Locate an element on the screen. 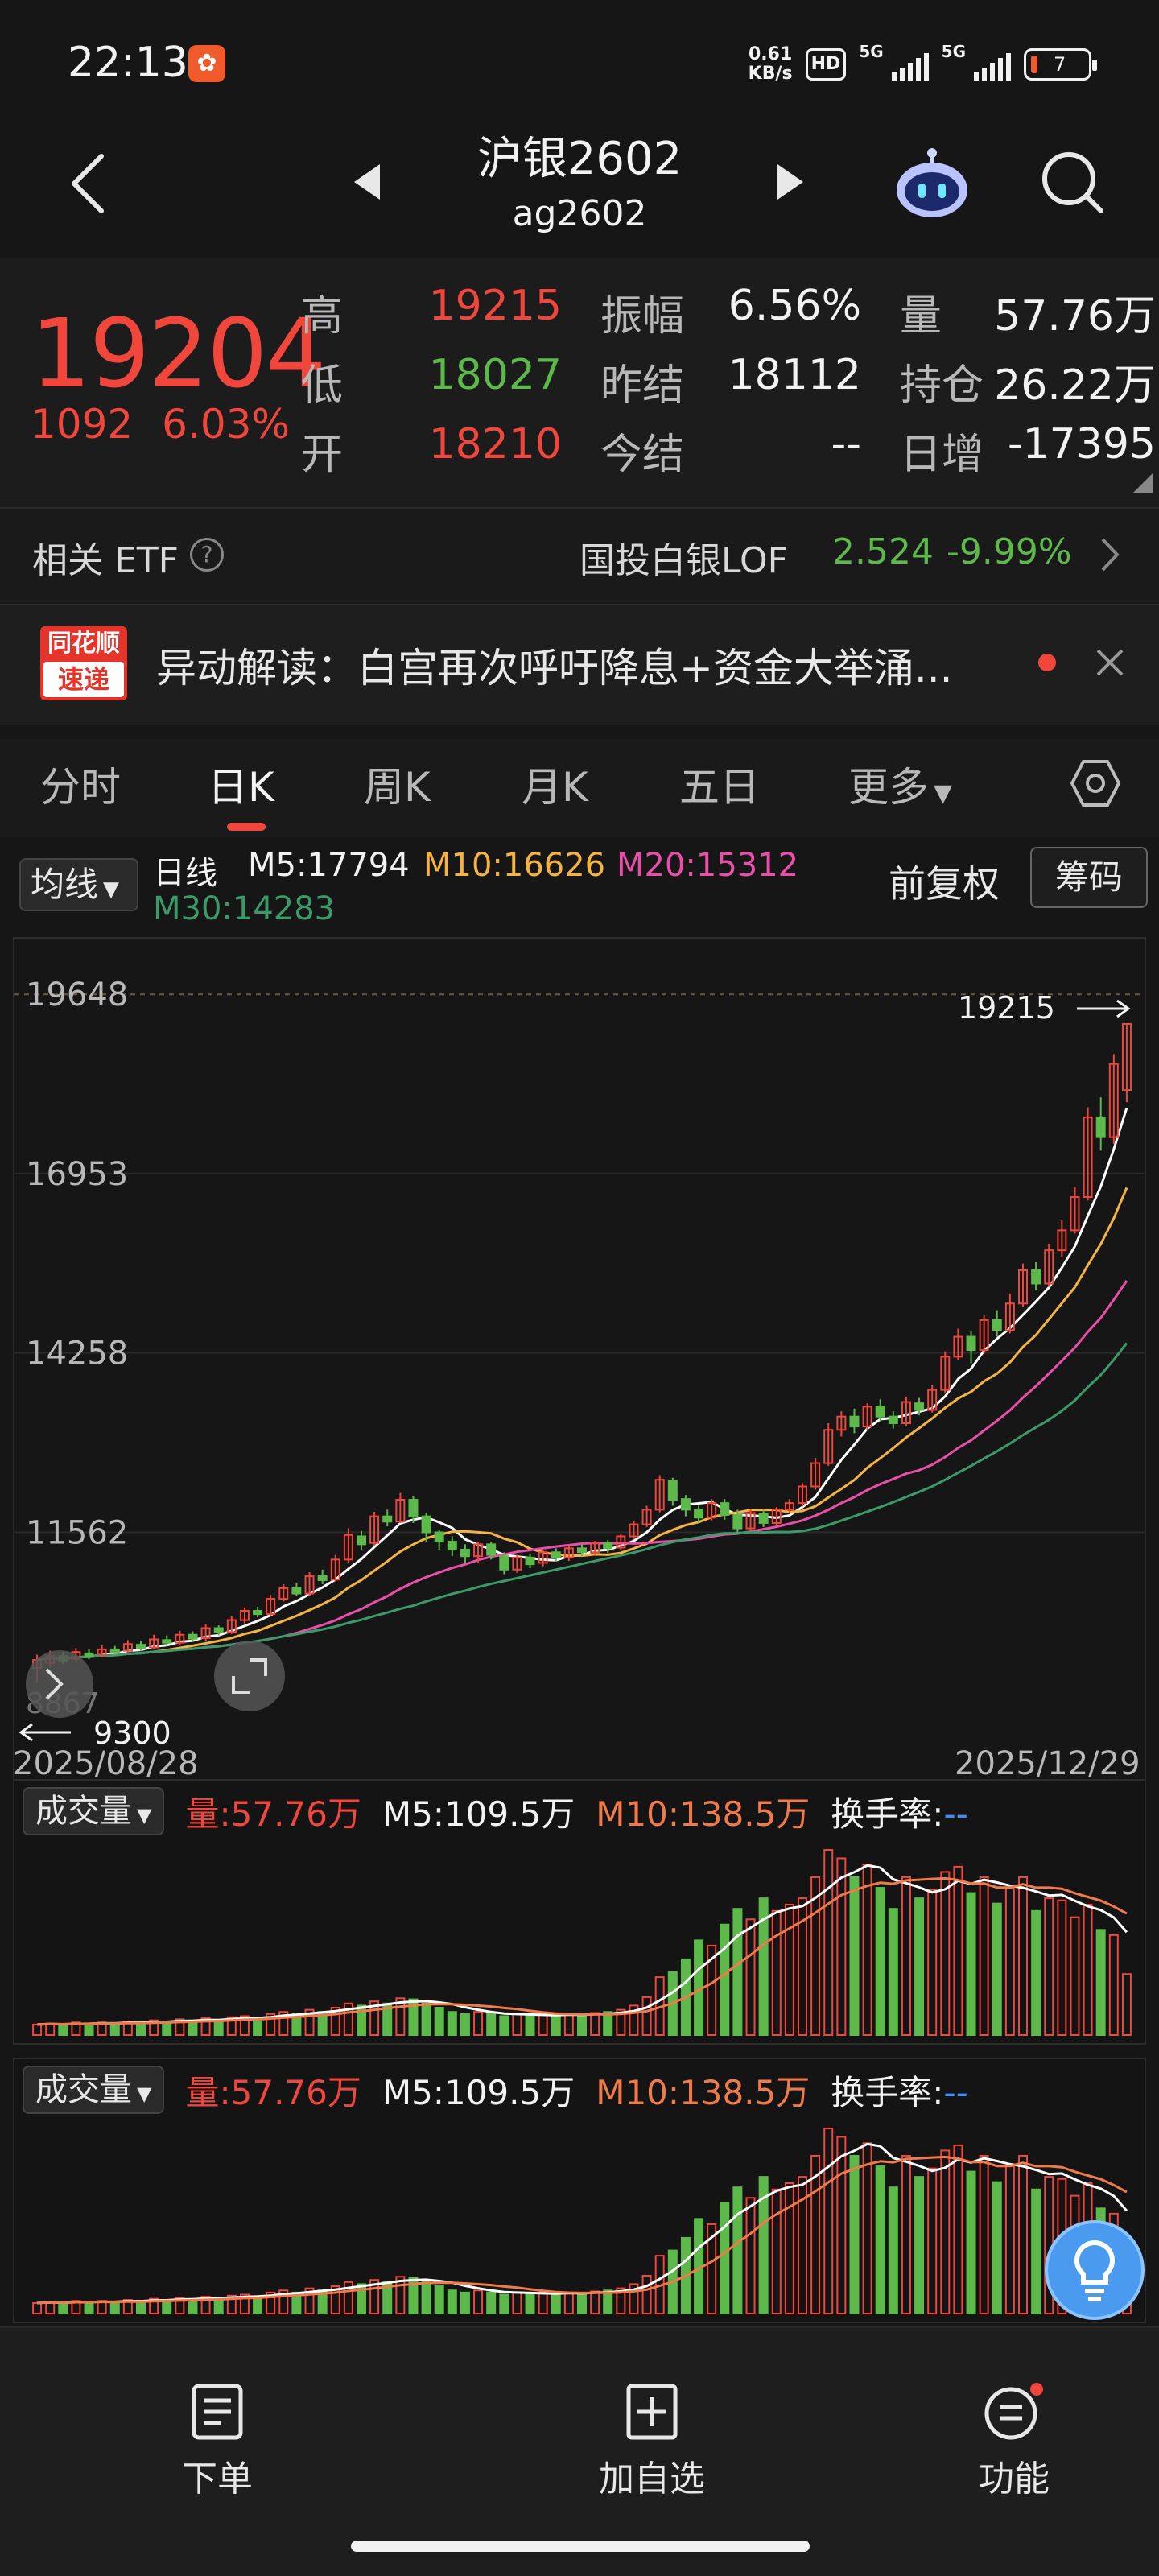  adjust-mode: 前复权 is located at coordinates (944, 884).